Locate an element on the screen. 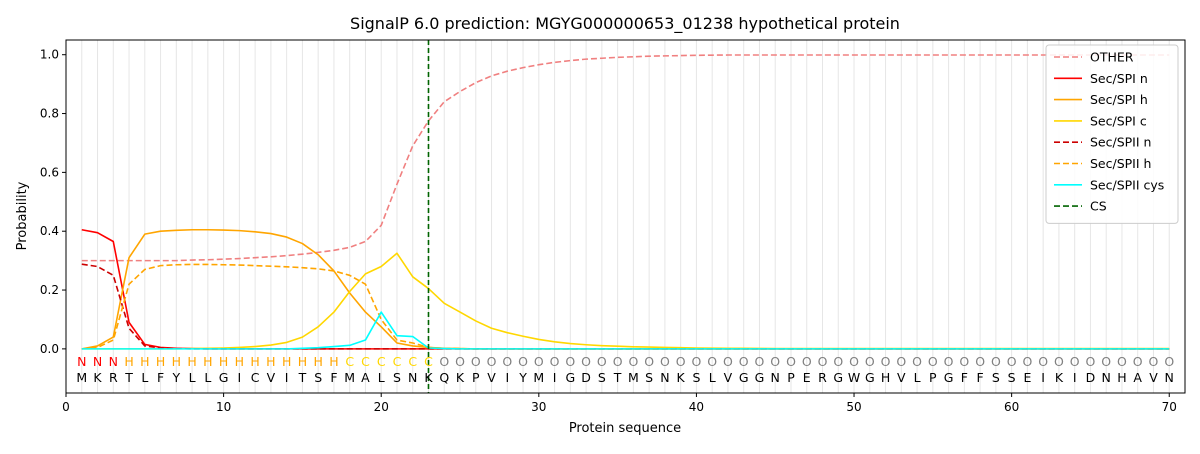  region-label: N is located at coordinates (113, 361).